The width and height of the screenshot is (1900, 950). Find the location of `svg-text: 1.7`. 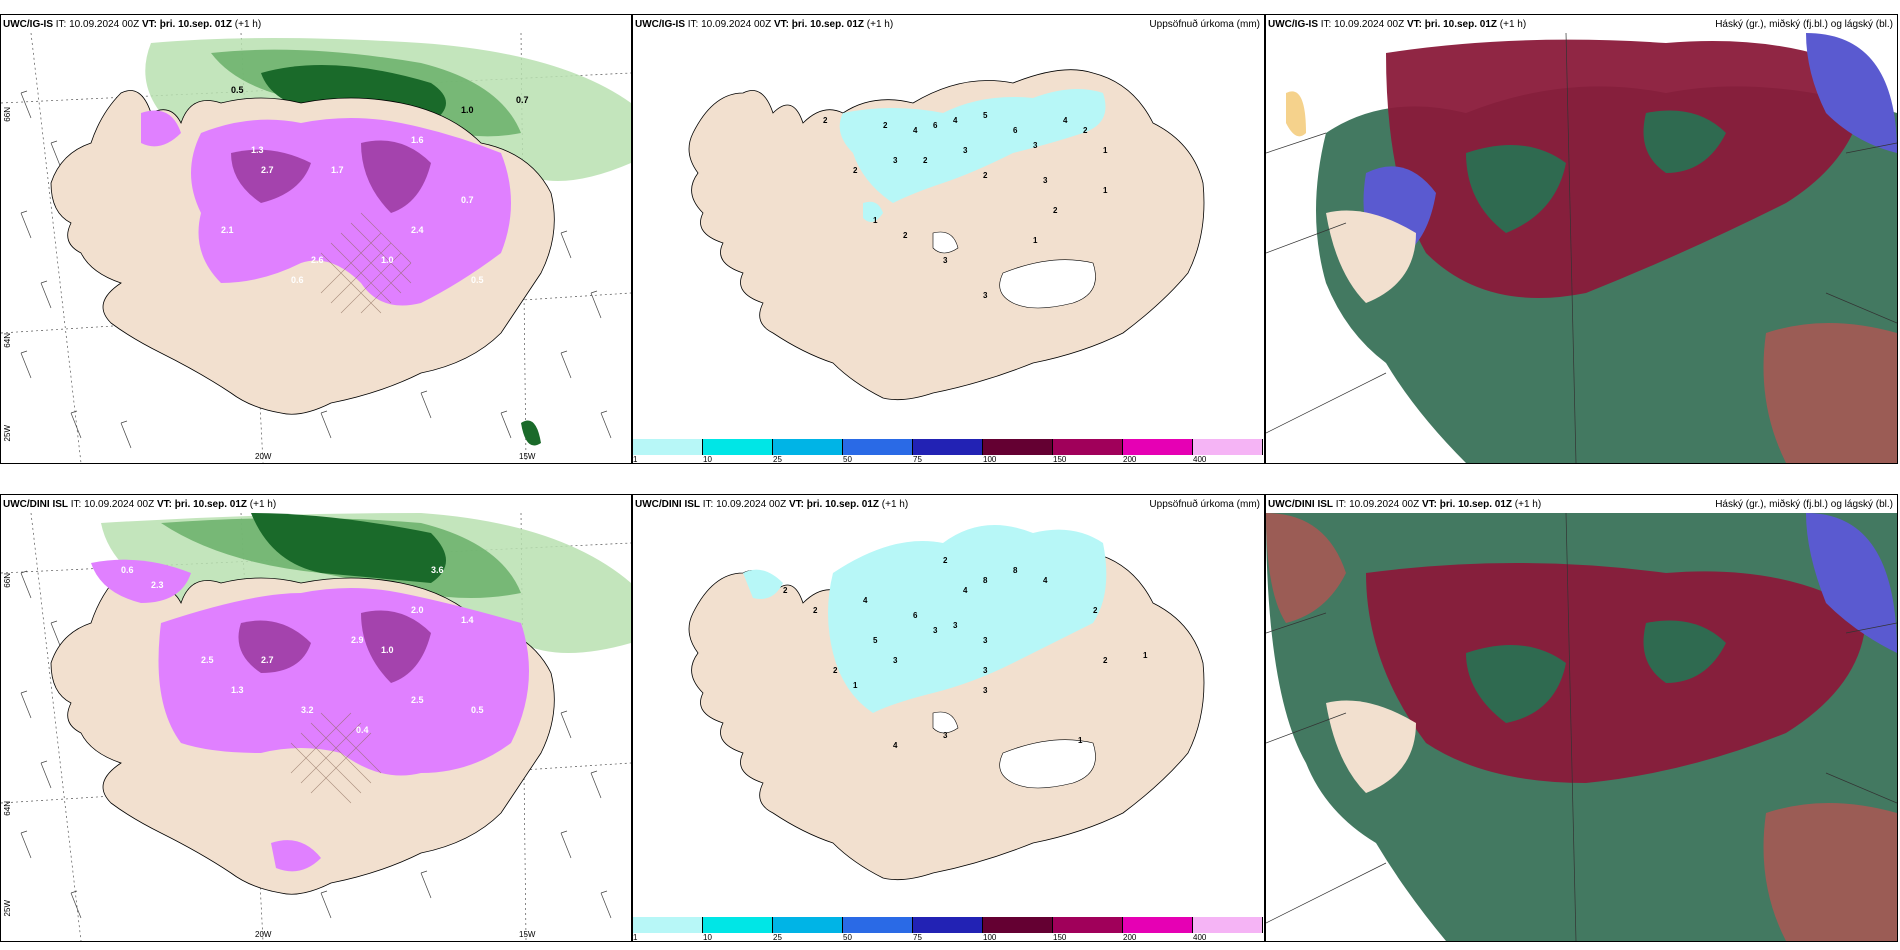

svg-text: 1.7 is located at coordinates (337, 170).